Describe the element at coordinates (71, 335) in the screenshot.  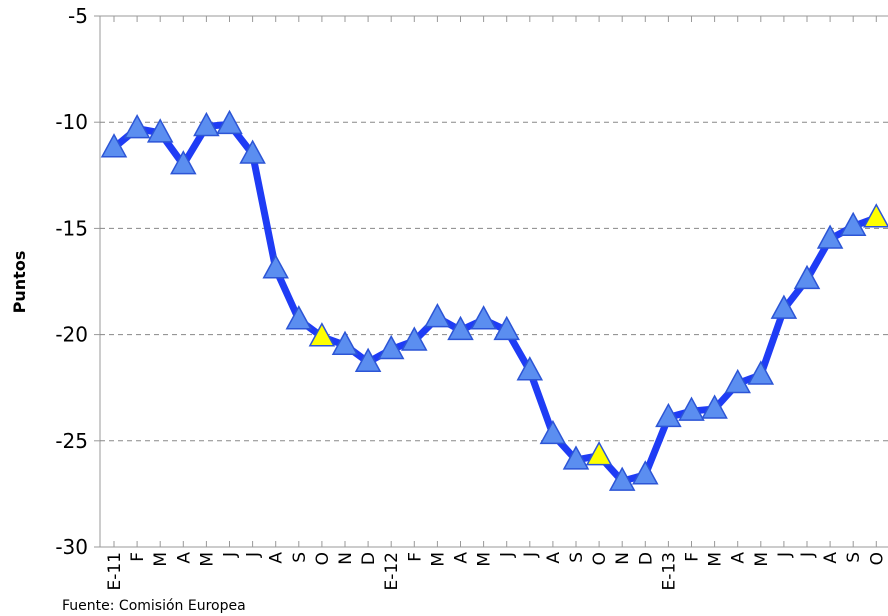
I see `y-tick-label: -20` at that location.